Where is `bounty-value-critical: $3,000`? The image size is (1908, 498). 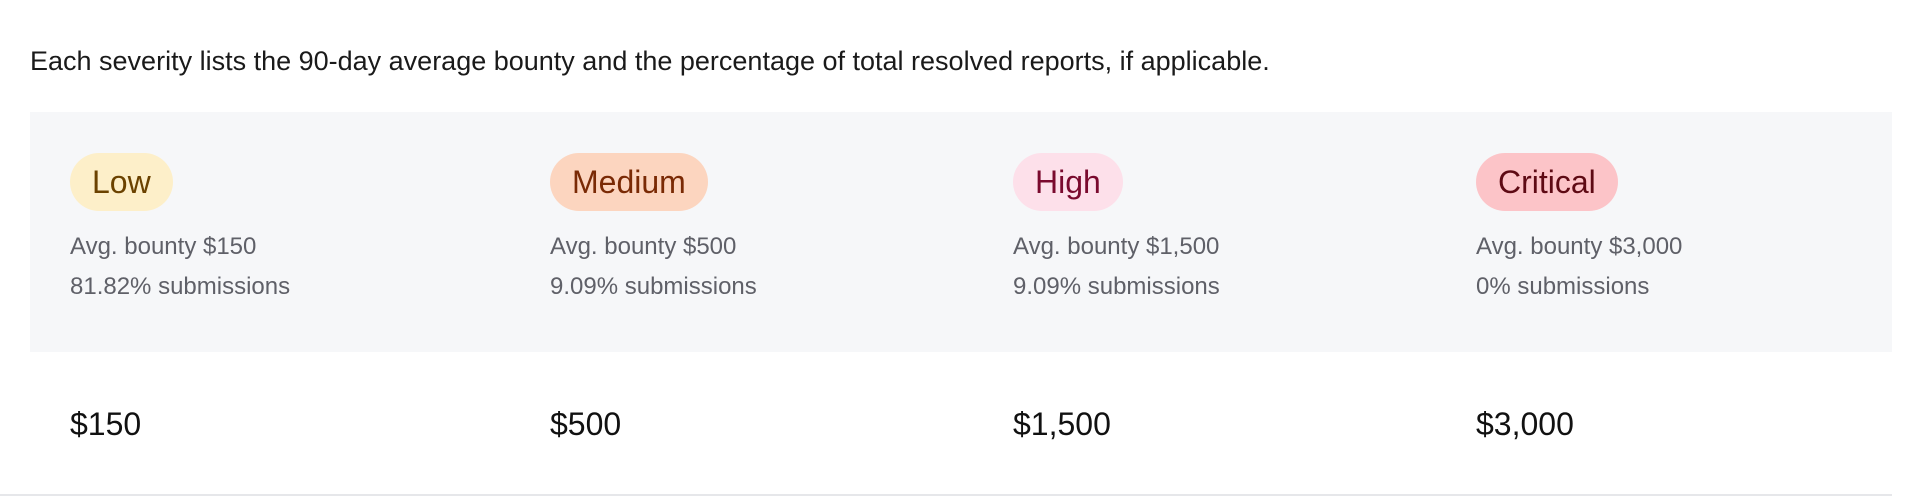
bounty-value-critical: $3,000 is located at coordinates (1525, 424).